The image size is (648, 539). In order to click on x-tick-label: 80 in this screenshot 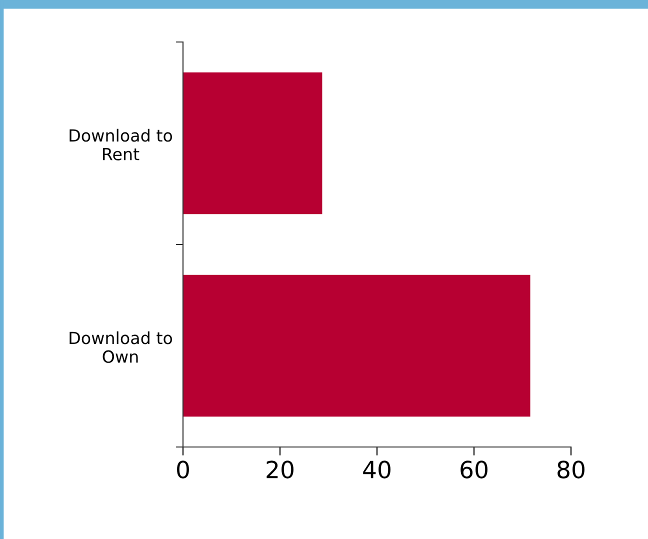, I will do `click(571, 469)`.